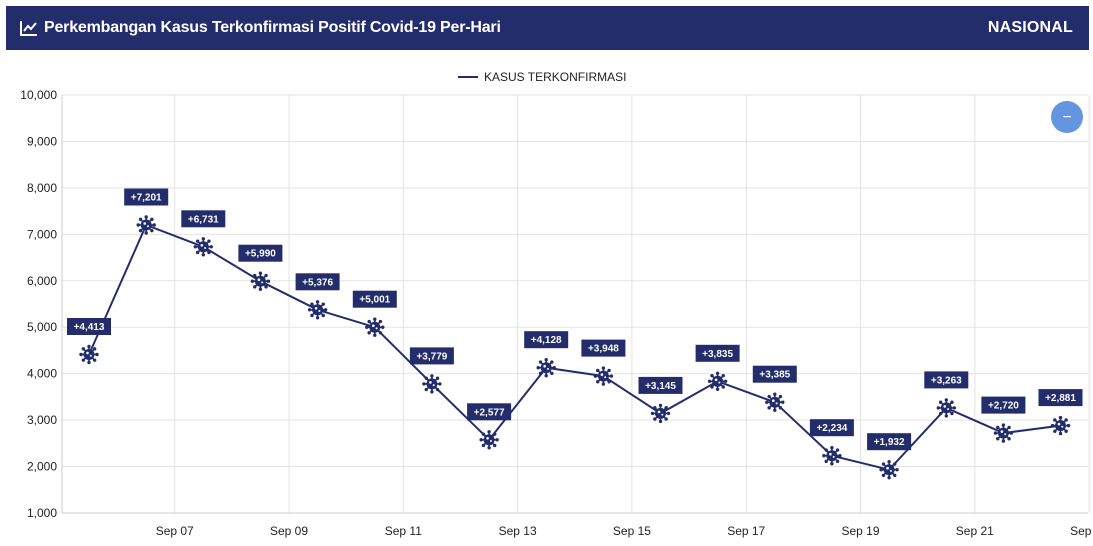 The image size is (1093, 546). I want to click on x-tick-label: Sep 09, so click(289, 531).